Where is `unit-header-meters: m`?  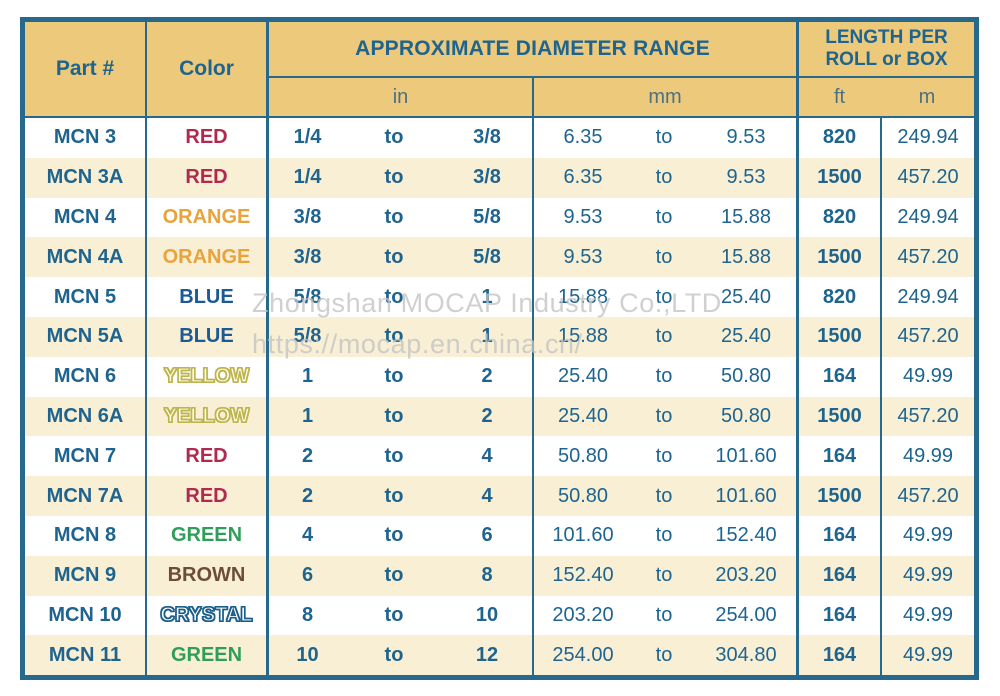
unit-header-meters: m is located at coordinates (927, 98).